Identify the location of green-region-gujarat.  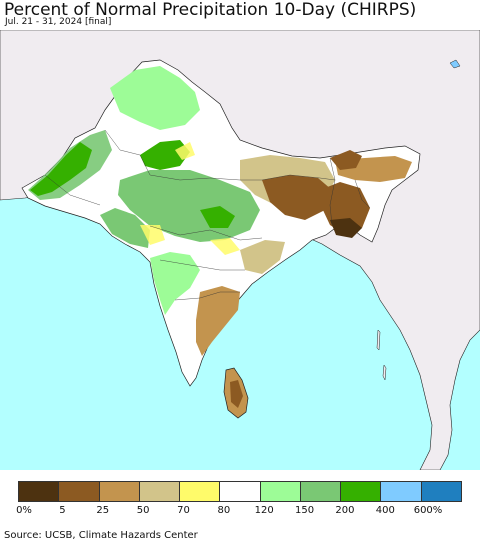
(125, 228).